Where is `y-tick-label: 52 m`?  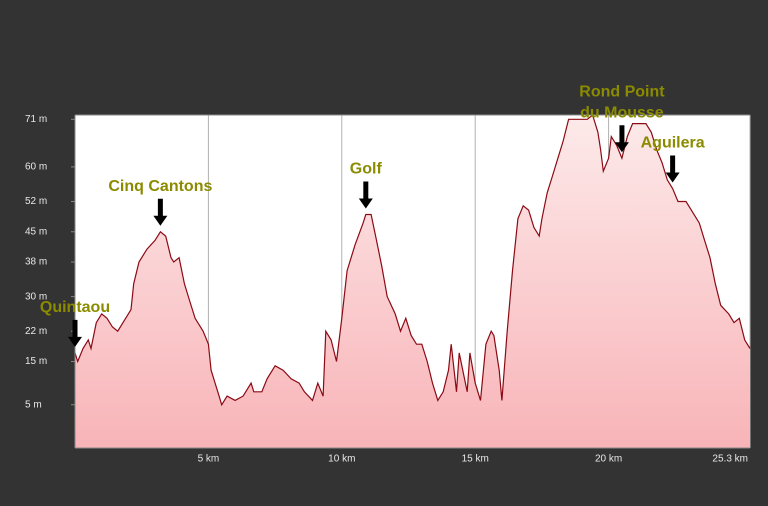 y-tick-label: 52 m is located at coordinates (36, 201).